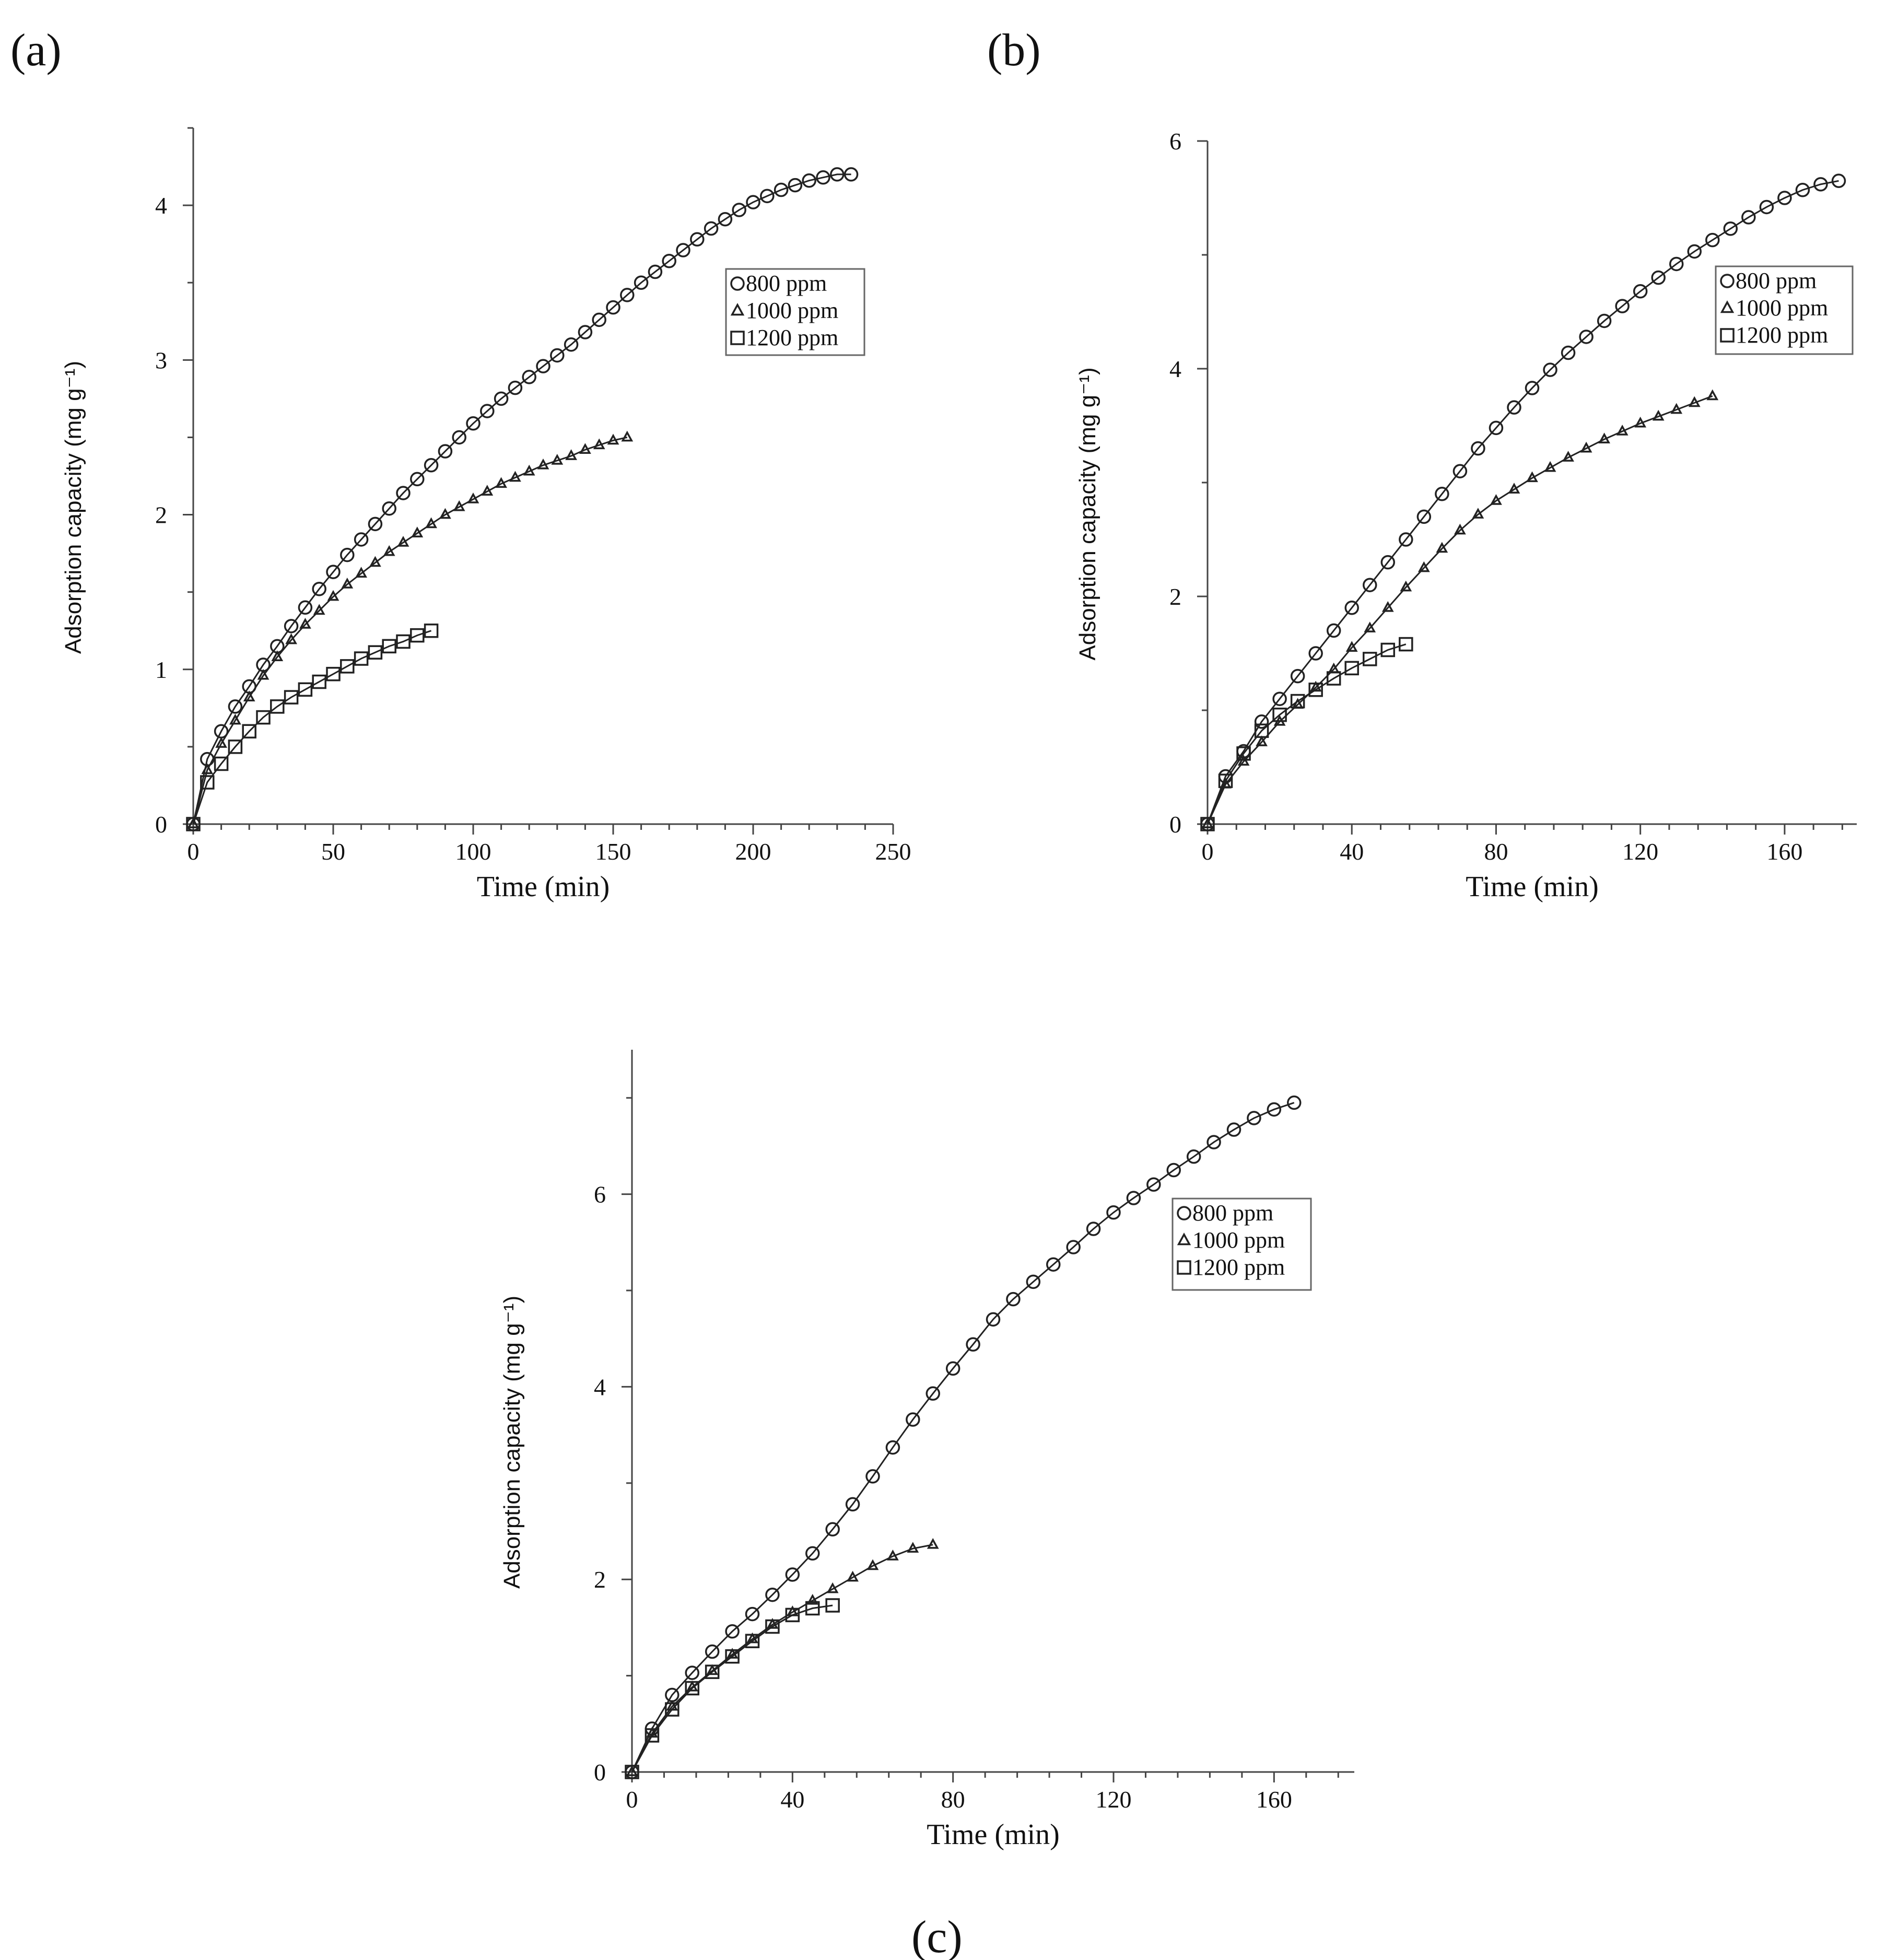 The width and height of the screenshot is (1886, 1960). I want to click on y-tick-label: 2, so click(600, 1579).